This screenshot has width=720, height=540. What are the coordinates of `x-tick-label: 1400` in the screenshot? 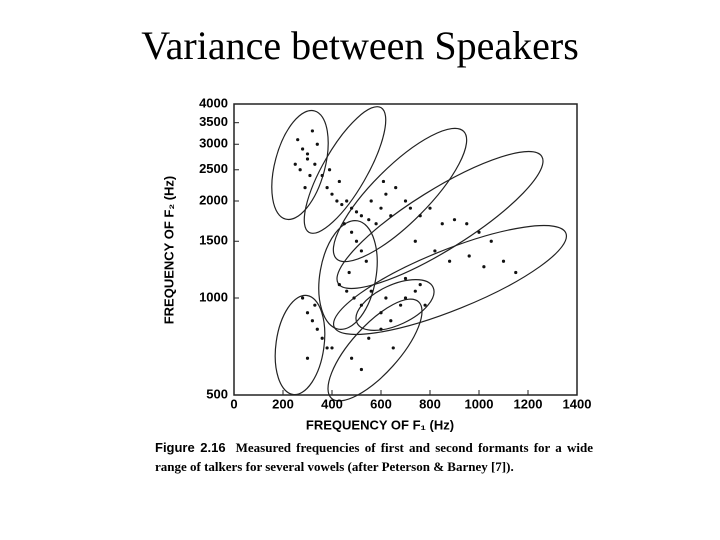 It's located at (577, 403).